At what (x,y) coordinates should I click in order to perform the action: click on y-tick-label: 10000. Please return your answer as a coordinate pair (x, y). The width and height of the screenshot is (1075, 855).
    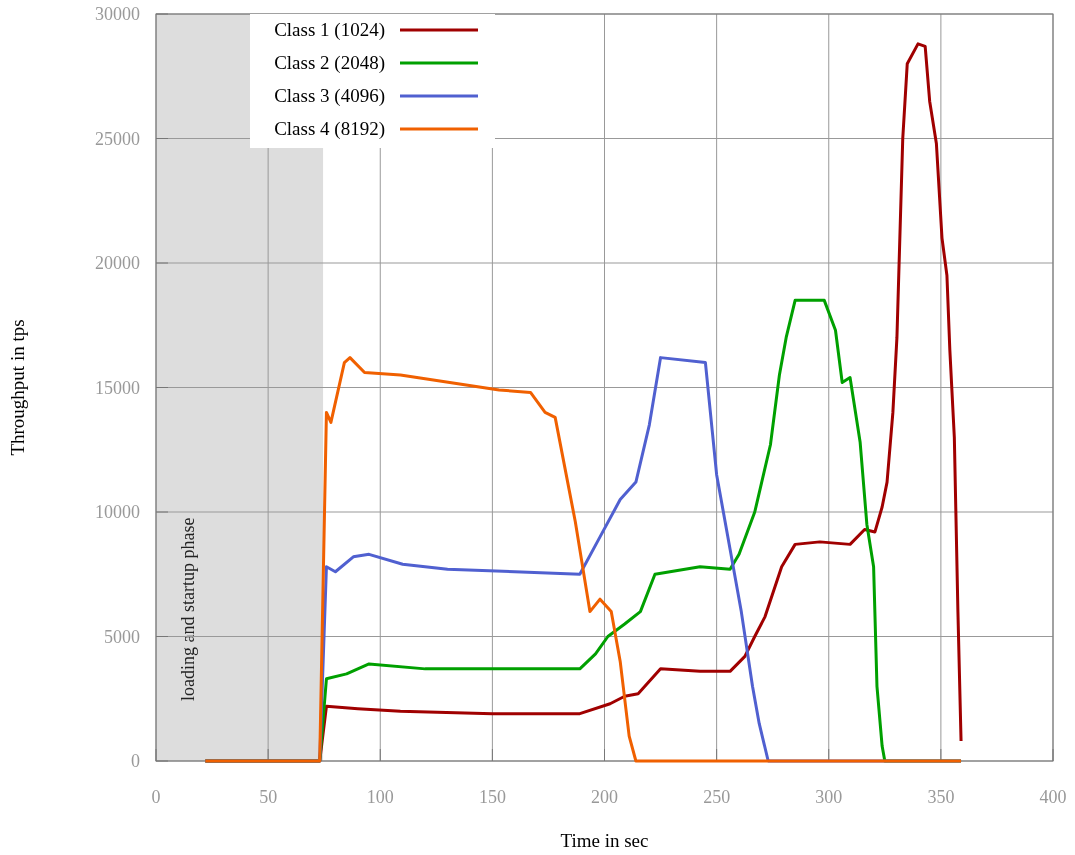
    Looking at the image, I should click on (117, 512).